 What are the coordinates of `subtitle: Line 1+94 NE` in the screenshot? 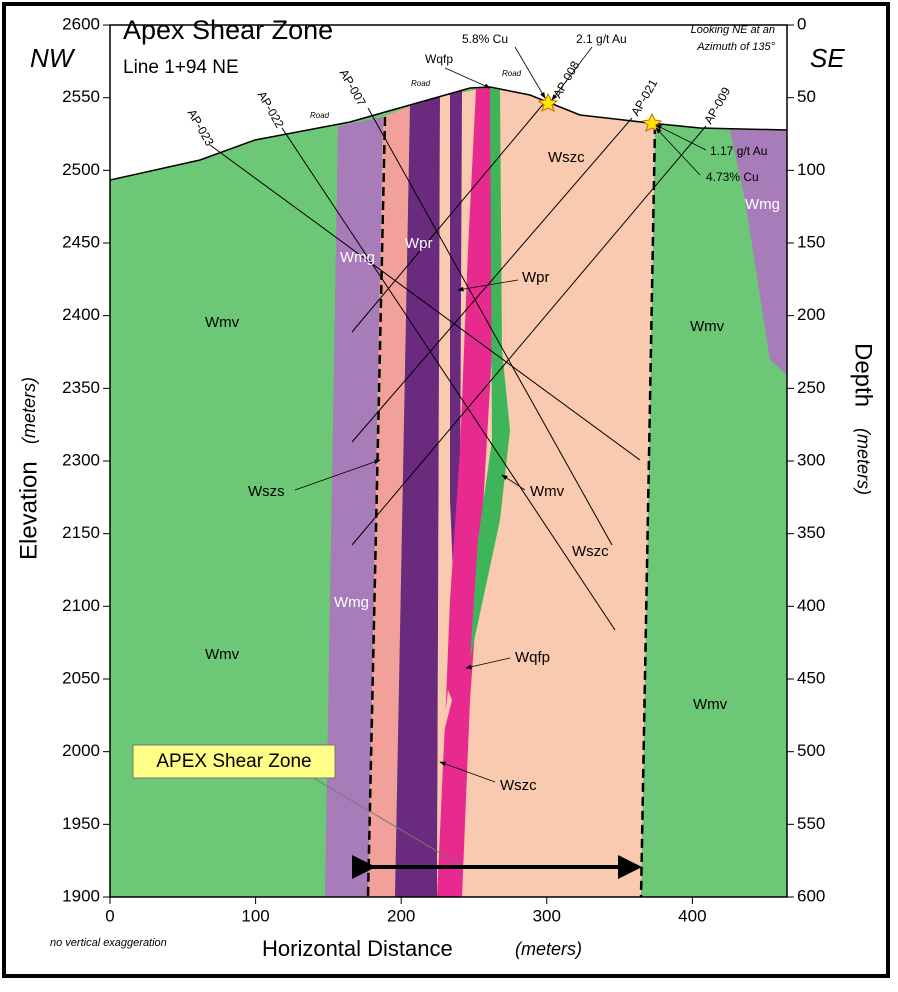 It's located at (181, 67).